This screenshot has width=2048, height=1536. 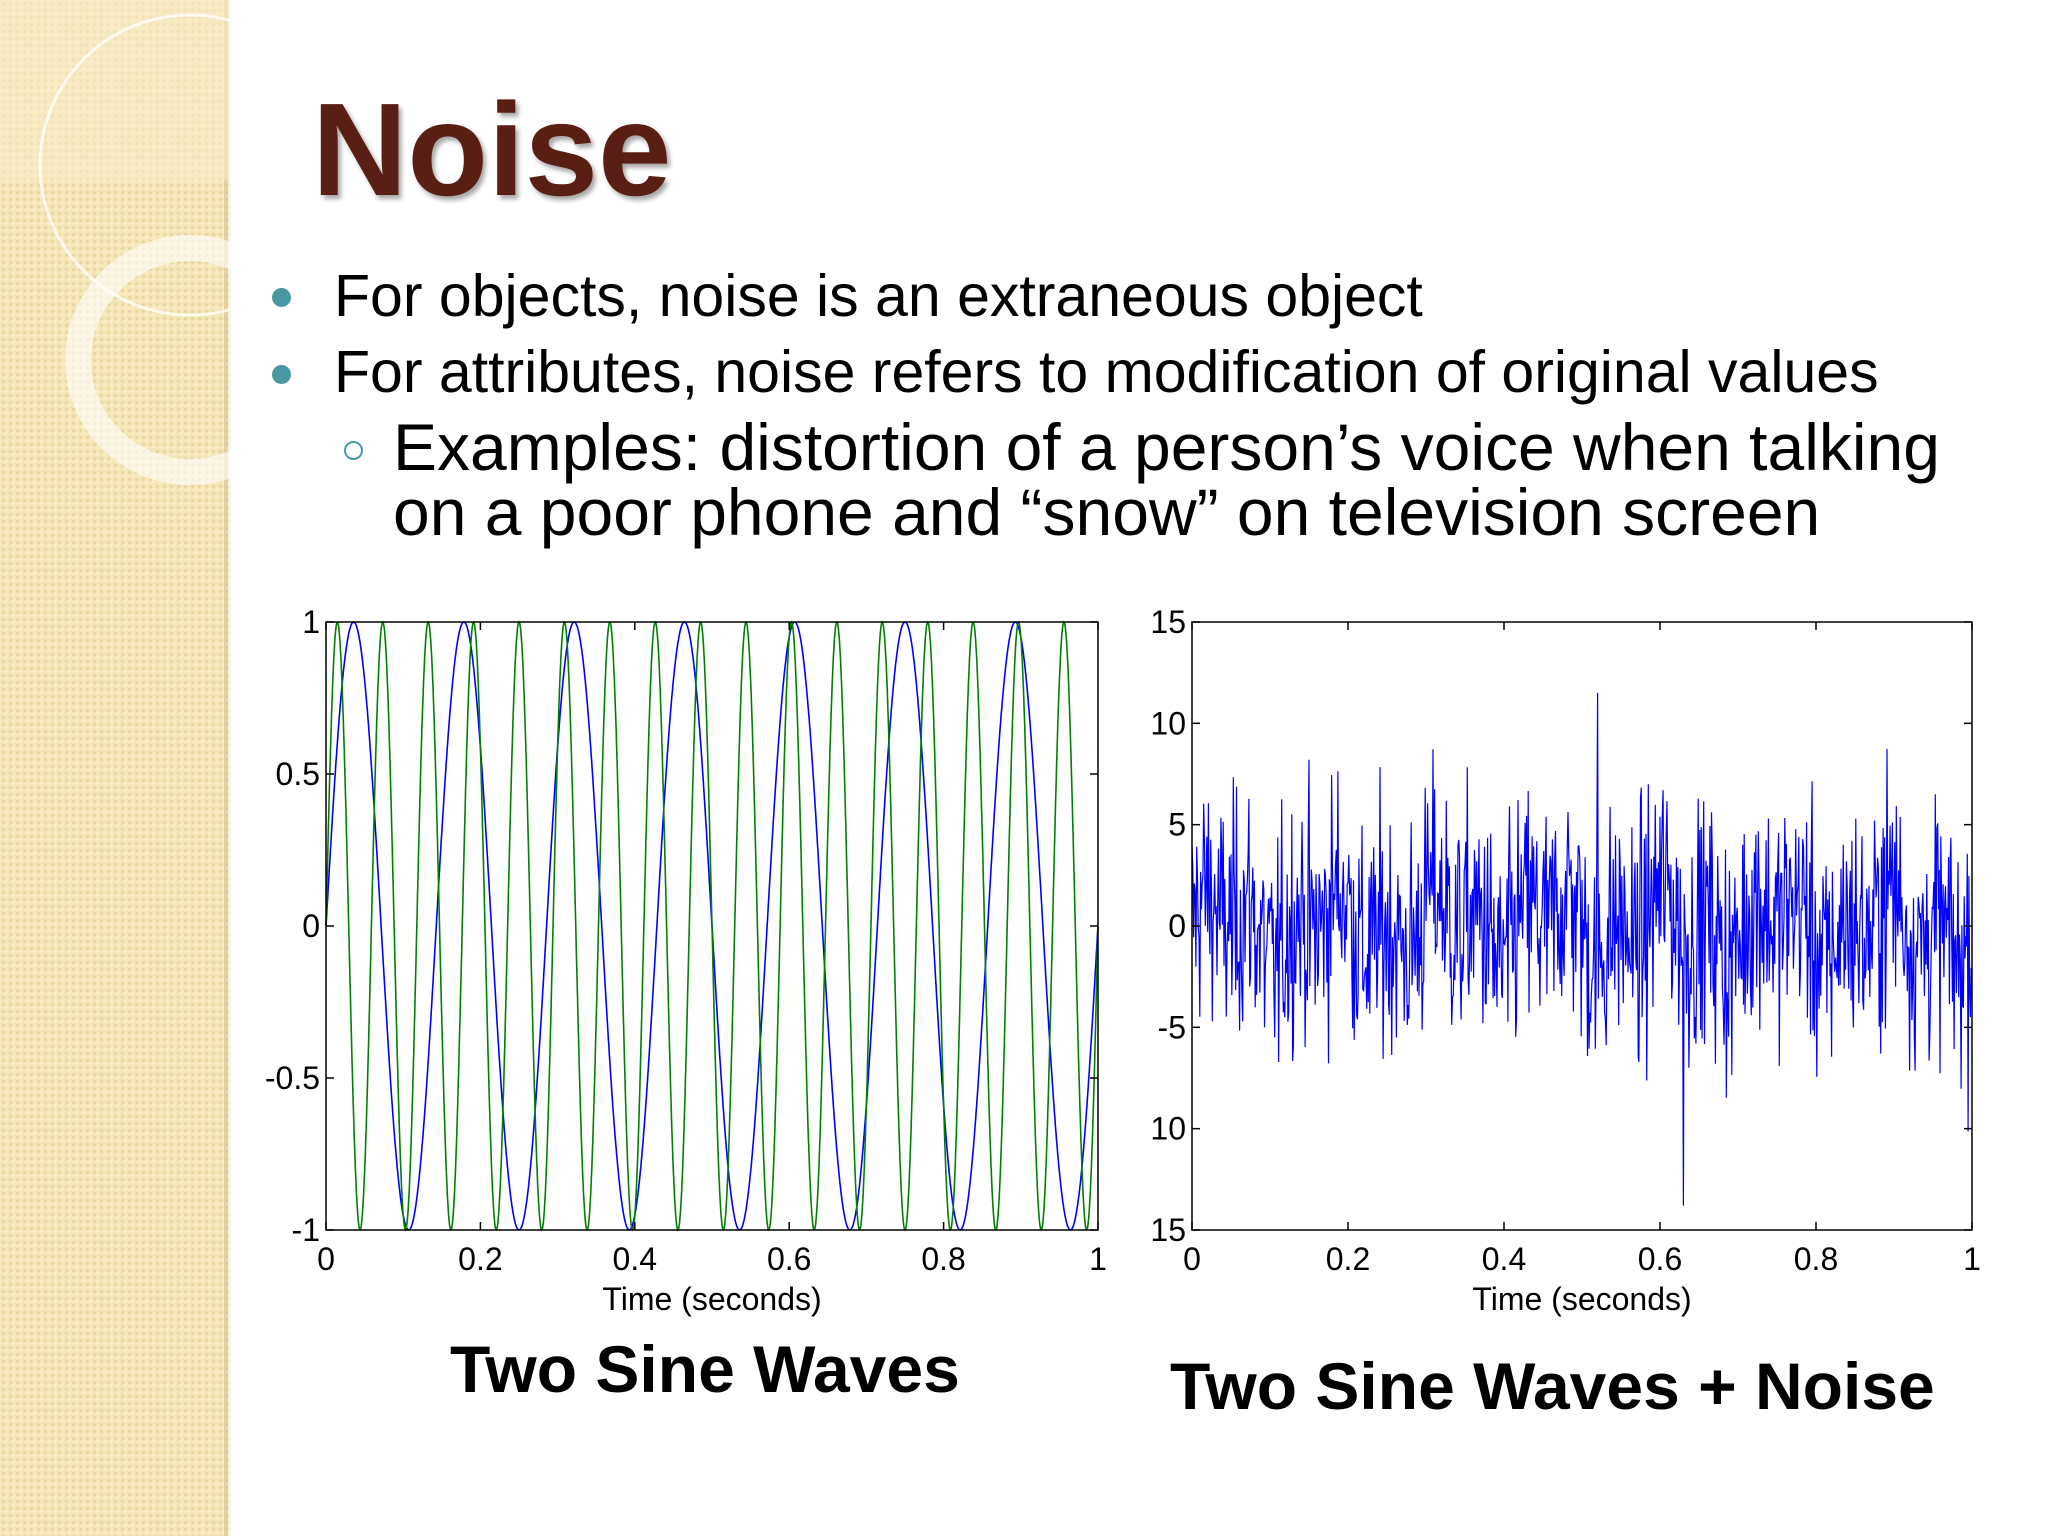 I want to click on c1-ytick-label: -0.5, so click(x=292, y=1078).